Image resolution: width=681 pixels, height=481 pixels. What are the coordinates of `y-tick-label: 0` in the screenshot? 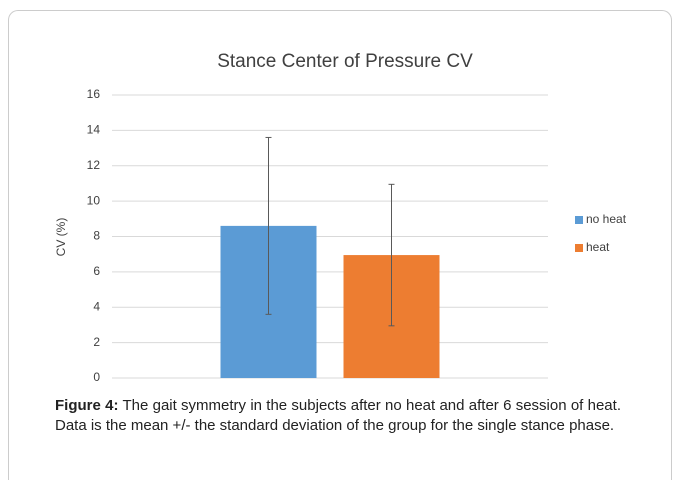 It's located at (96, 377).